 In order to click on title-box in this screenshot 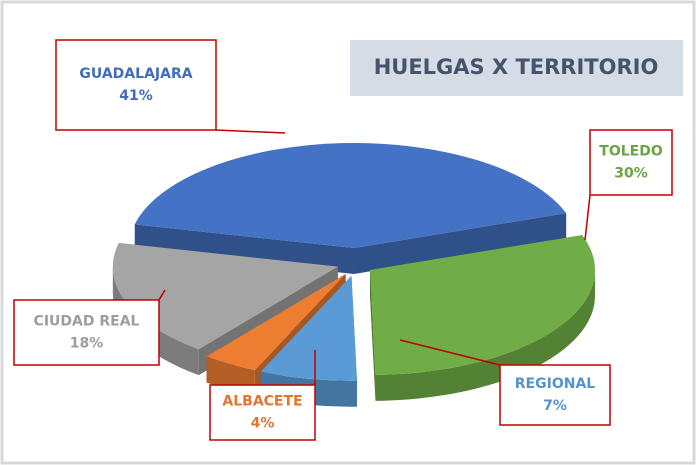, I will do `click(516, 68)`.